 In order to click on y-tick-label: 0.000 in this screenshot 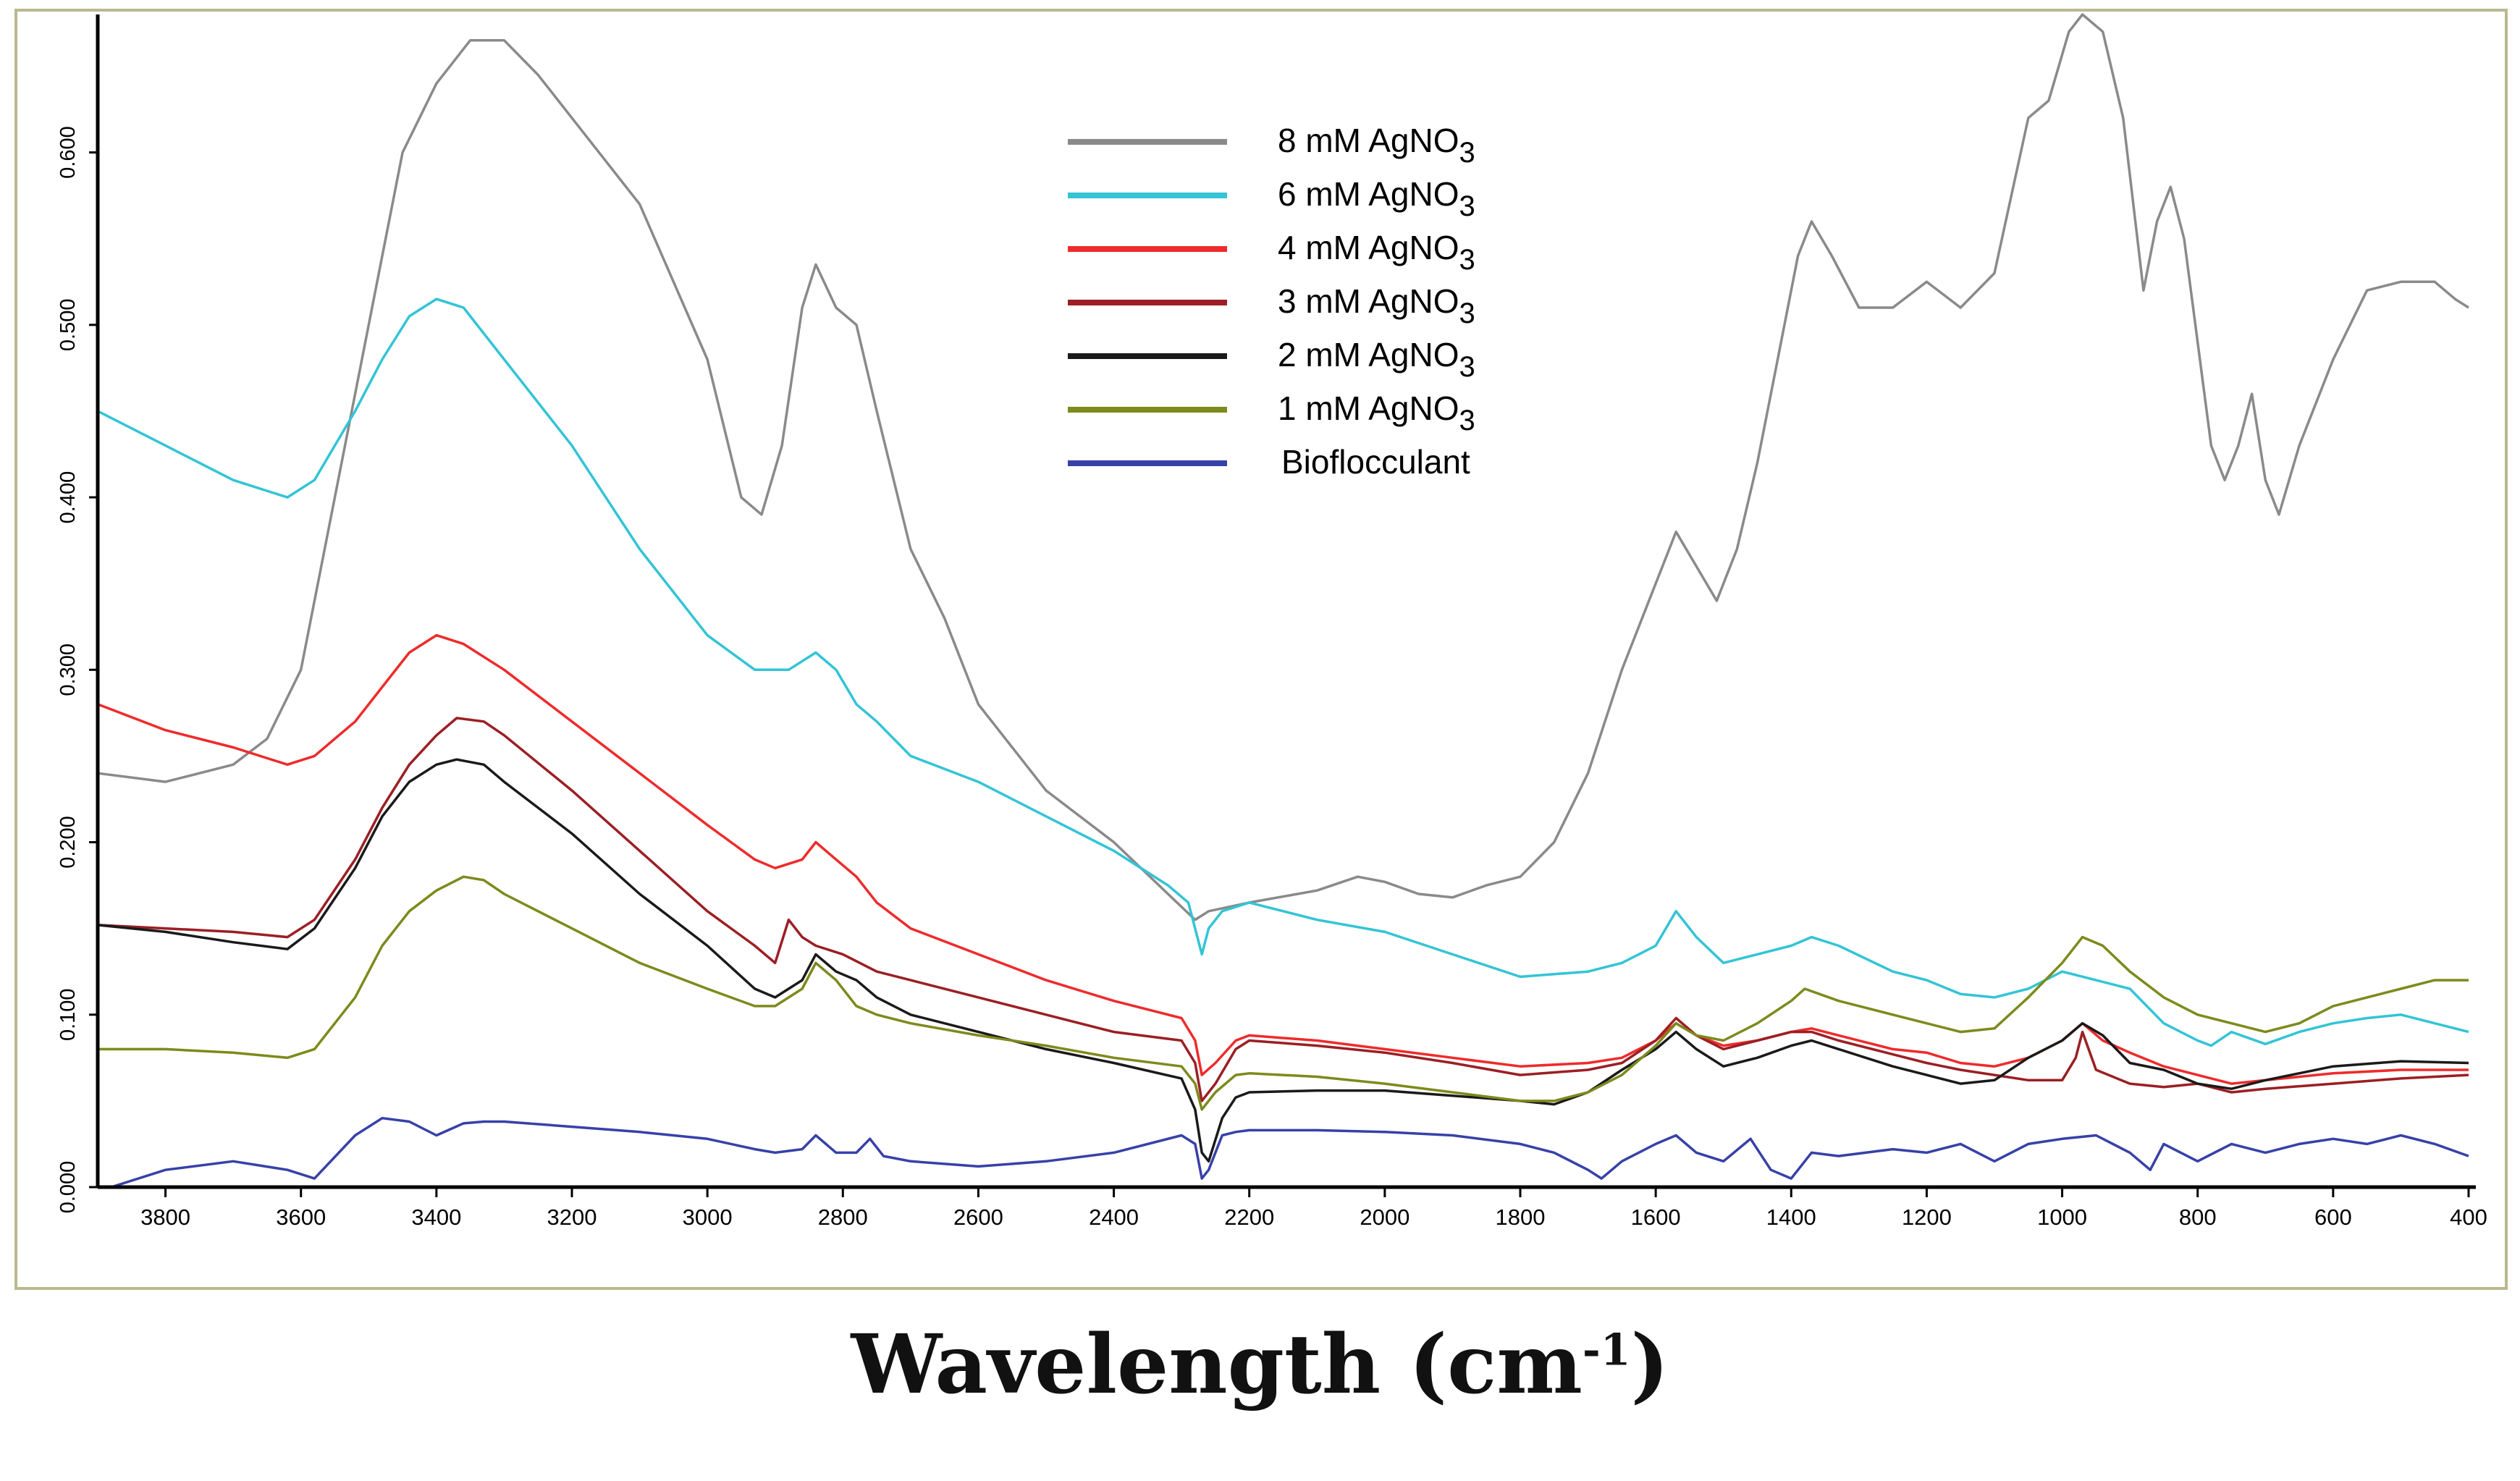, I will do `click(68, 1187)`.